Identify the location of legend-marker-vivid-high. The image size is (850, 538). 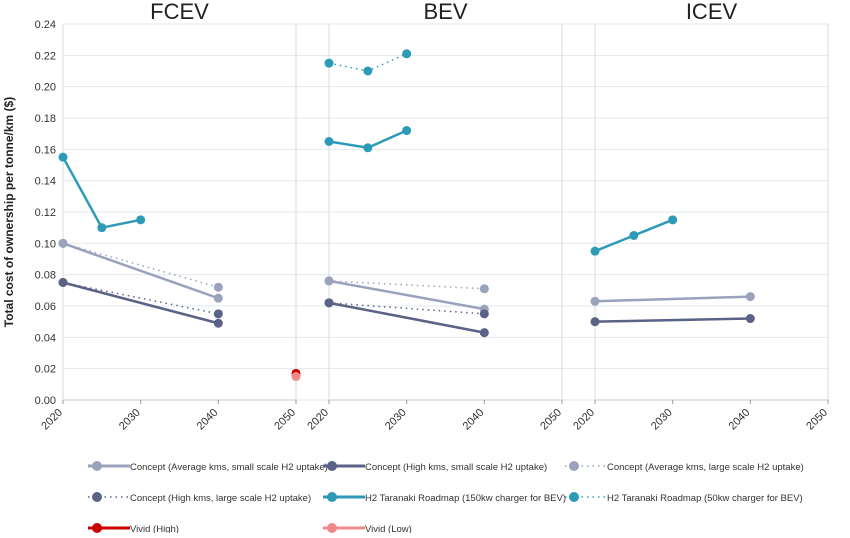
(97, 528).